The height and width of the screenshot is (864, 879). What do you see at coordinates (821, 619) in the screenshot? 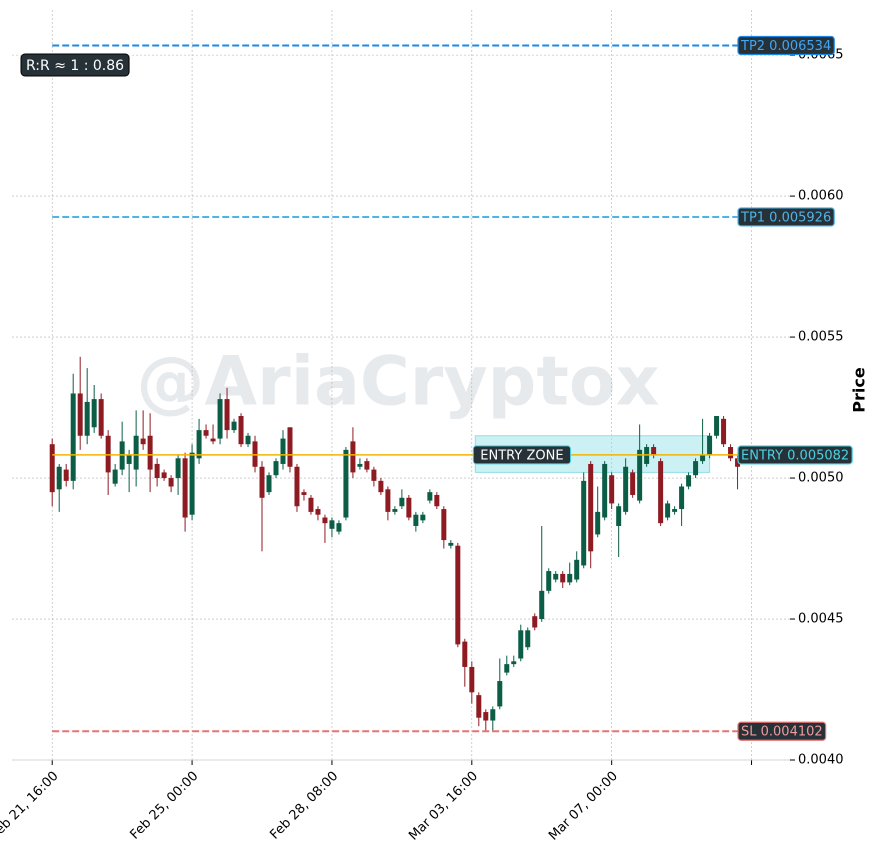
I see `y-tick-label: 0.0045` at bounding box center [821, 619].